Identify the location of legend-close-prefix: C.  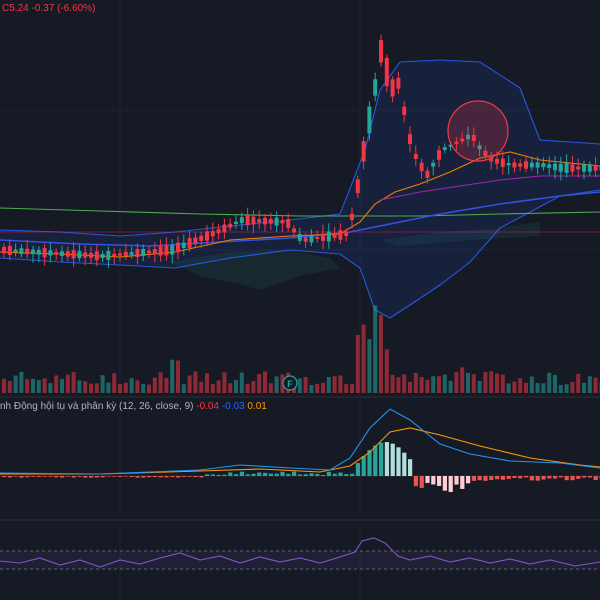
(6, 8).